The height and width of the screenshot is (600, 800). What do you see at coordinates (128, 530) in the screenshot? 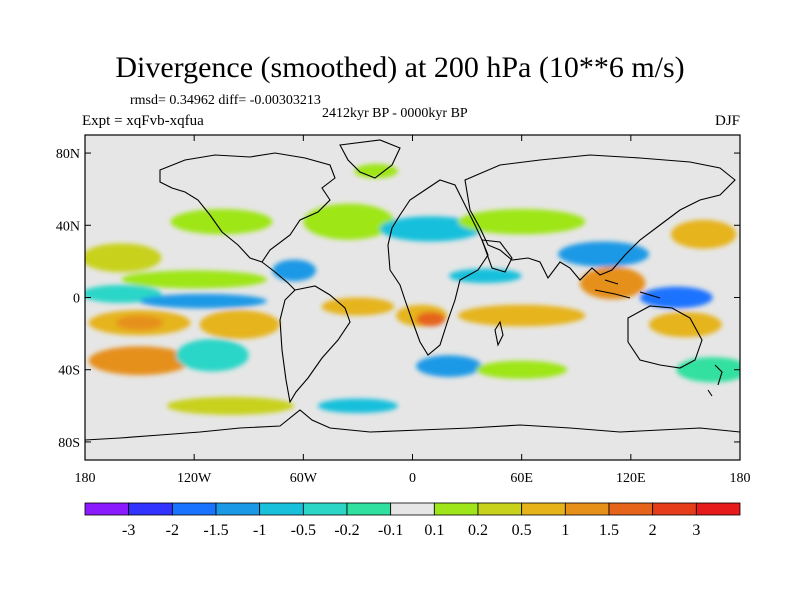
I see `colorbar-label: -3` at bounding box center [128, 530].